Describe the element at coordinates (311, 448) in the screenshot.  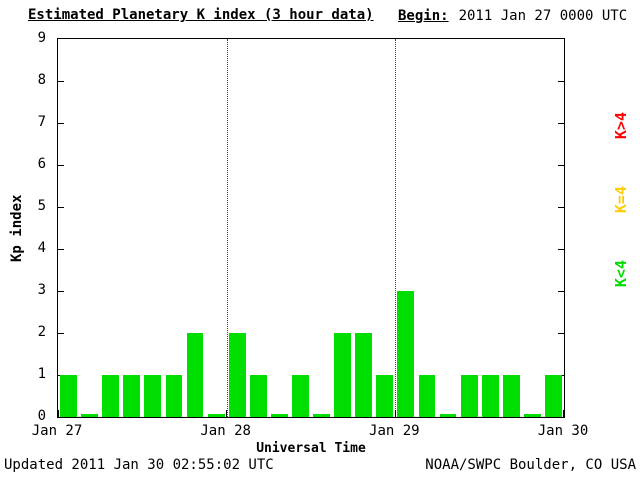
I see `x-axis-title: Universal Time` at that location.